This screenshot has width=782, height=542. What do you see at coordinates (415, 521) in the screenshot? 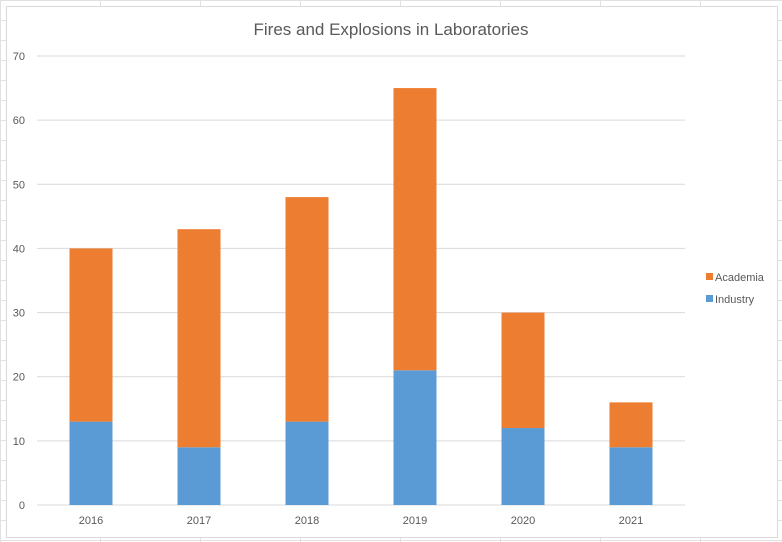
I see `x-tick-label: 2019` at bounding box center [415, 521].